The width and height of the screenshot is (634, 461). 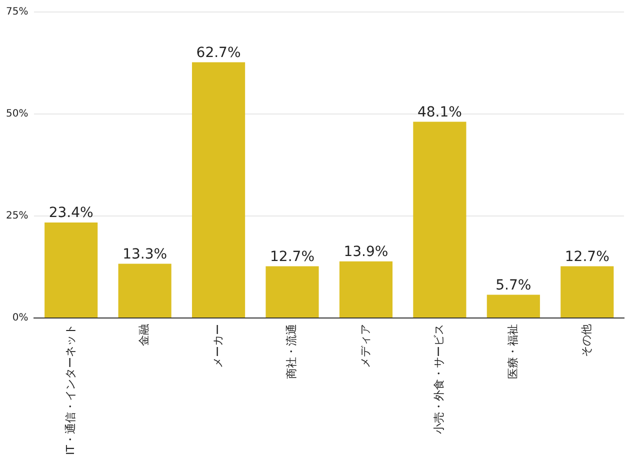 I want to click on data-label: 5.7%, so click(x=514, y=285).